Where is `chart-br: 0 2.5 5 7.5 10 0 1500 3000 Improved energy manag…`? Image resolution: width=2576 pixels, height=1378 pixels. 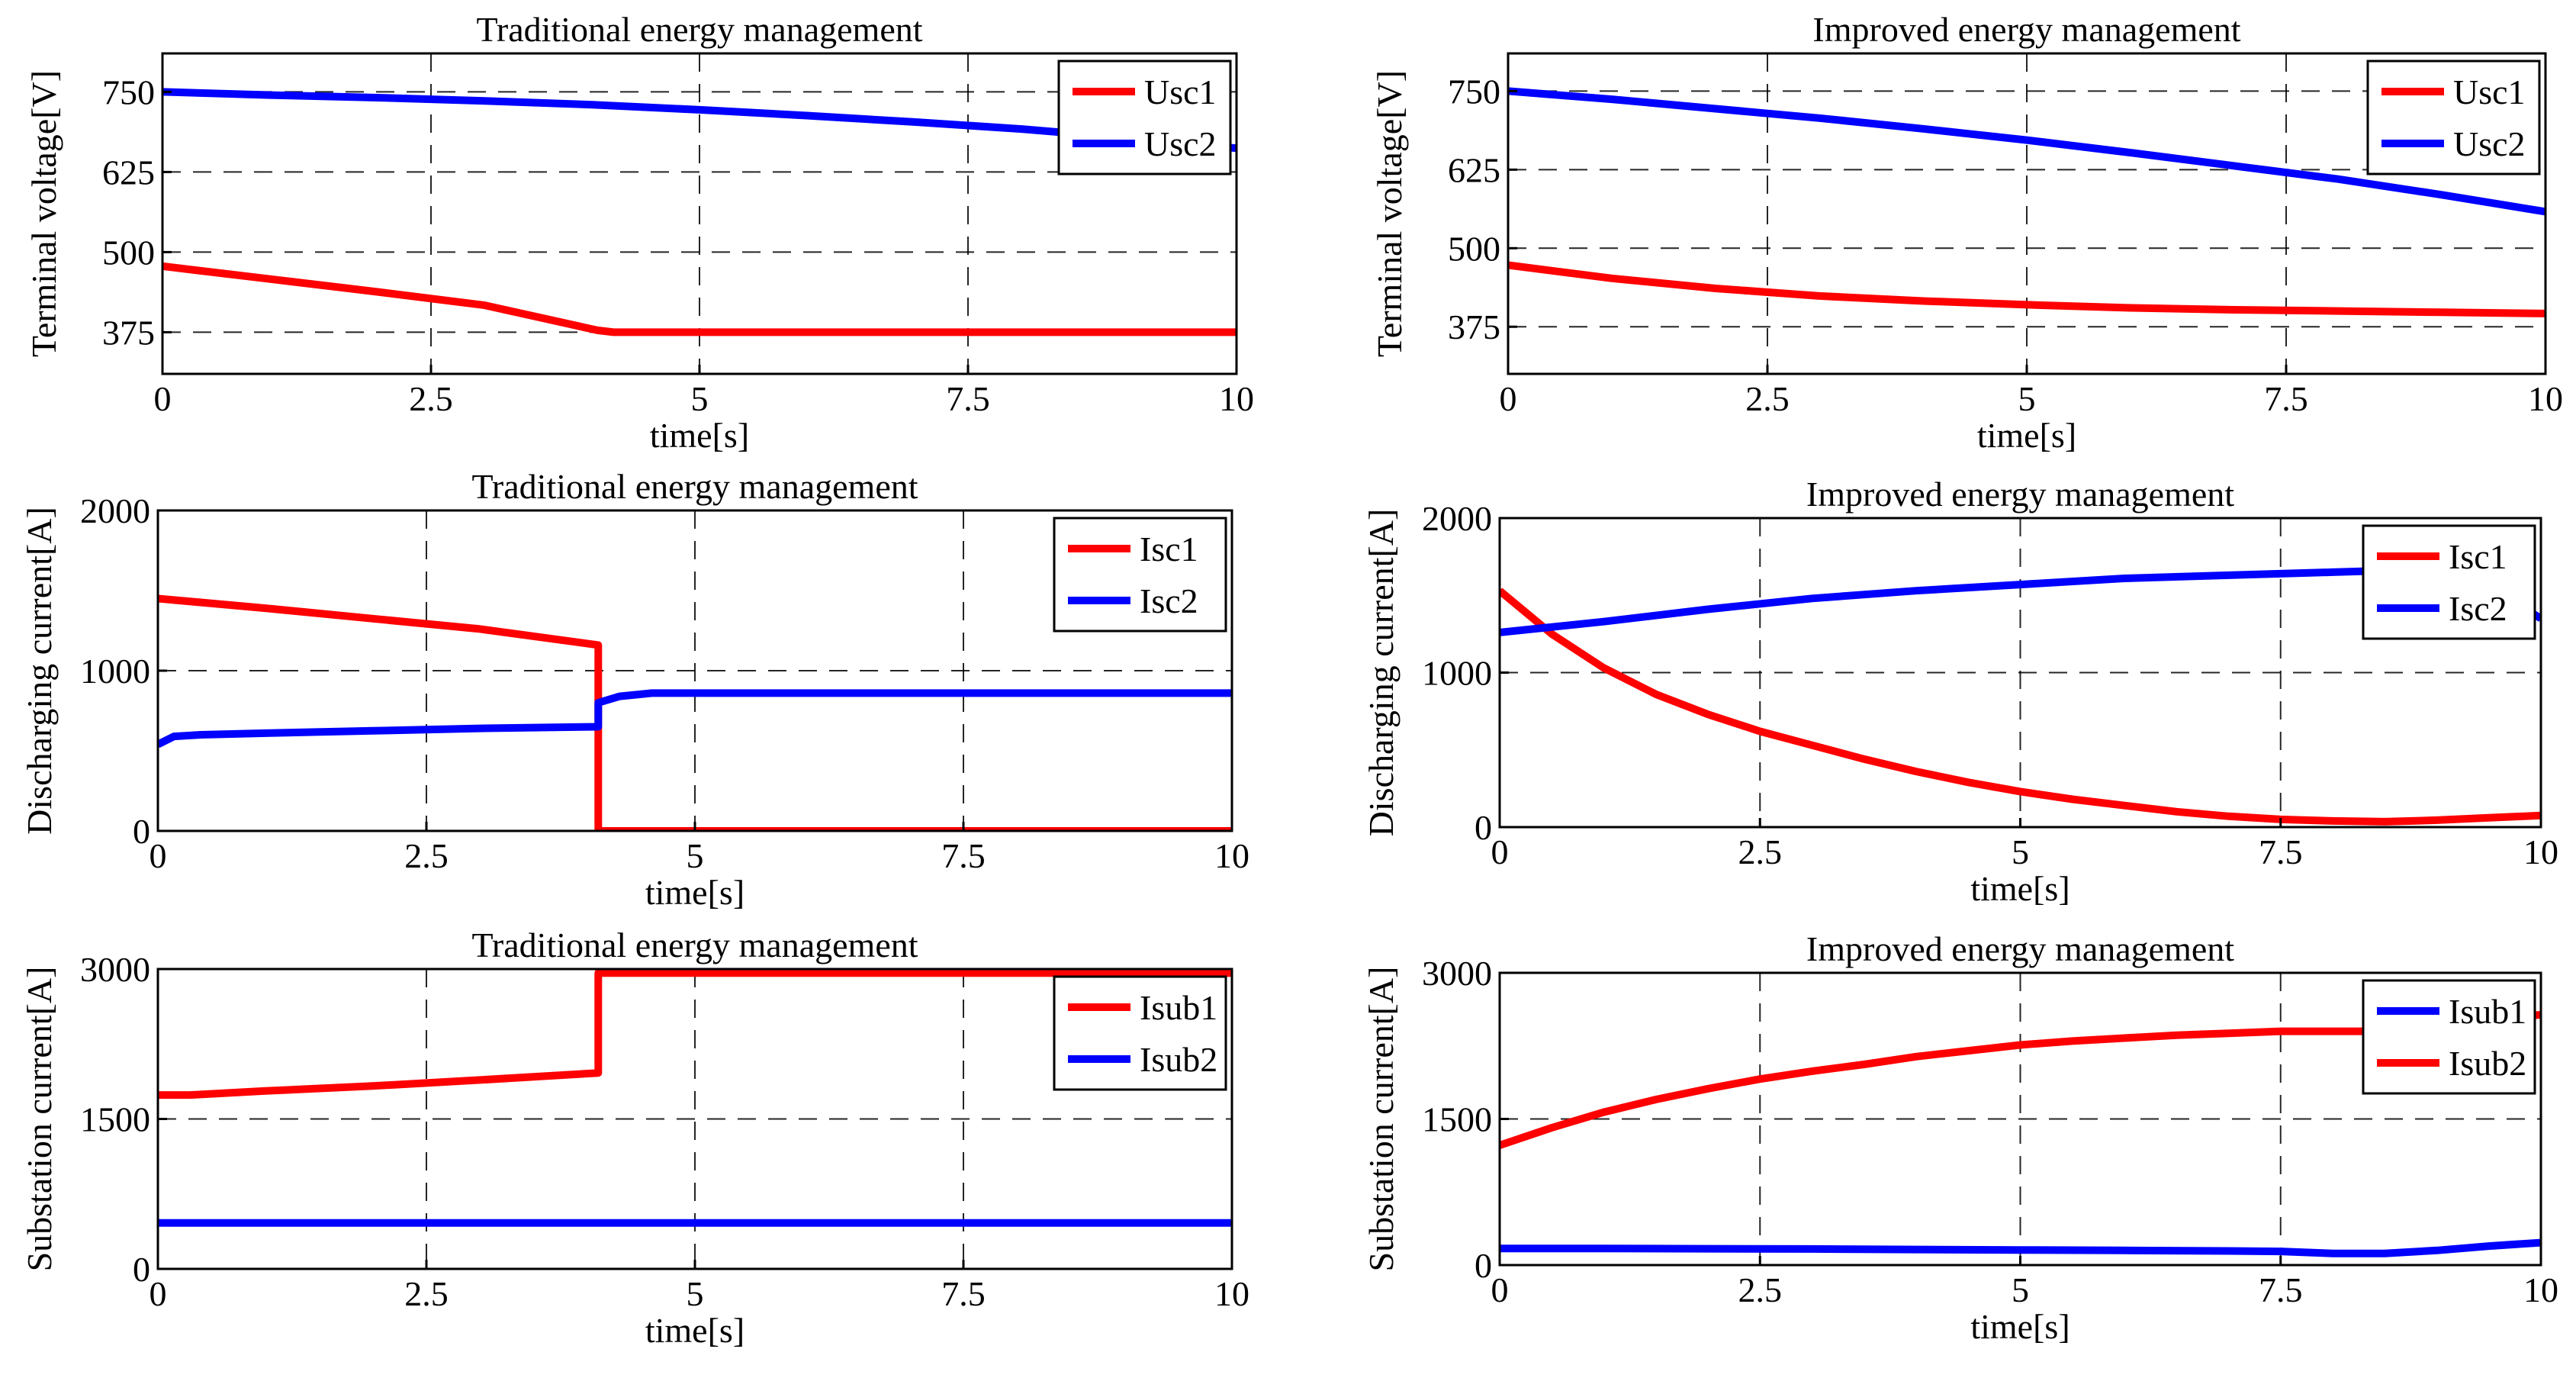 chart-br: 0 2.5 5 7.5 10 0 1500 3000 Improved energy manag… is located at coordinates (1960, 1137).